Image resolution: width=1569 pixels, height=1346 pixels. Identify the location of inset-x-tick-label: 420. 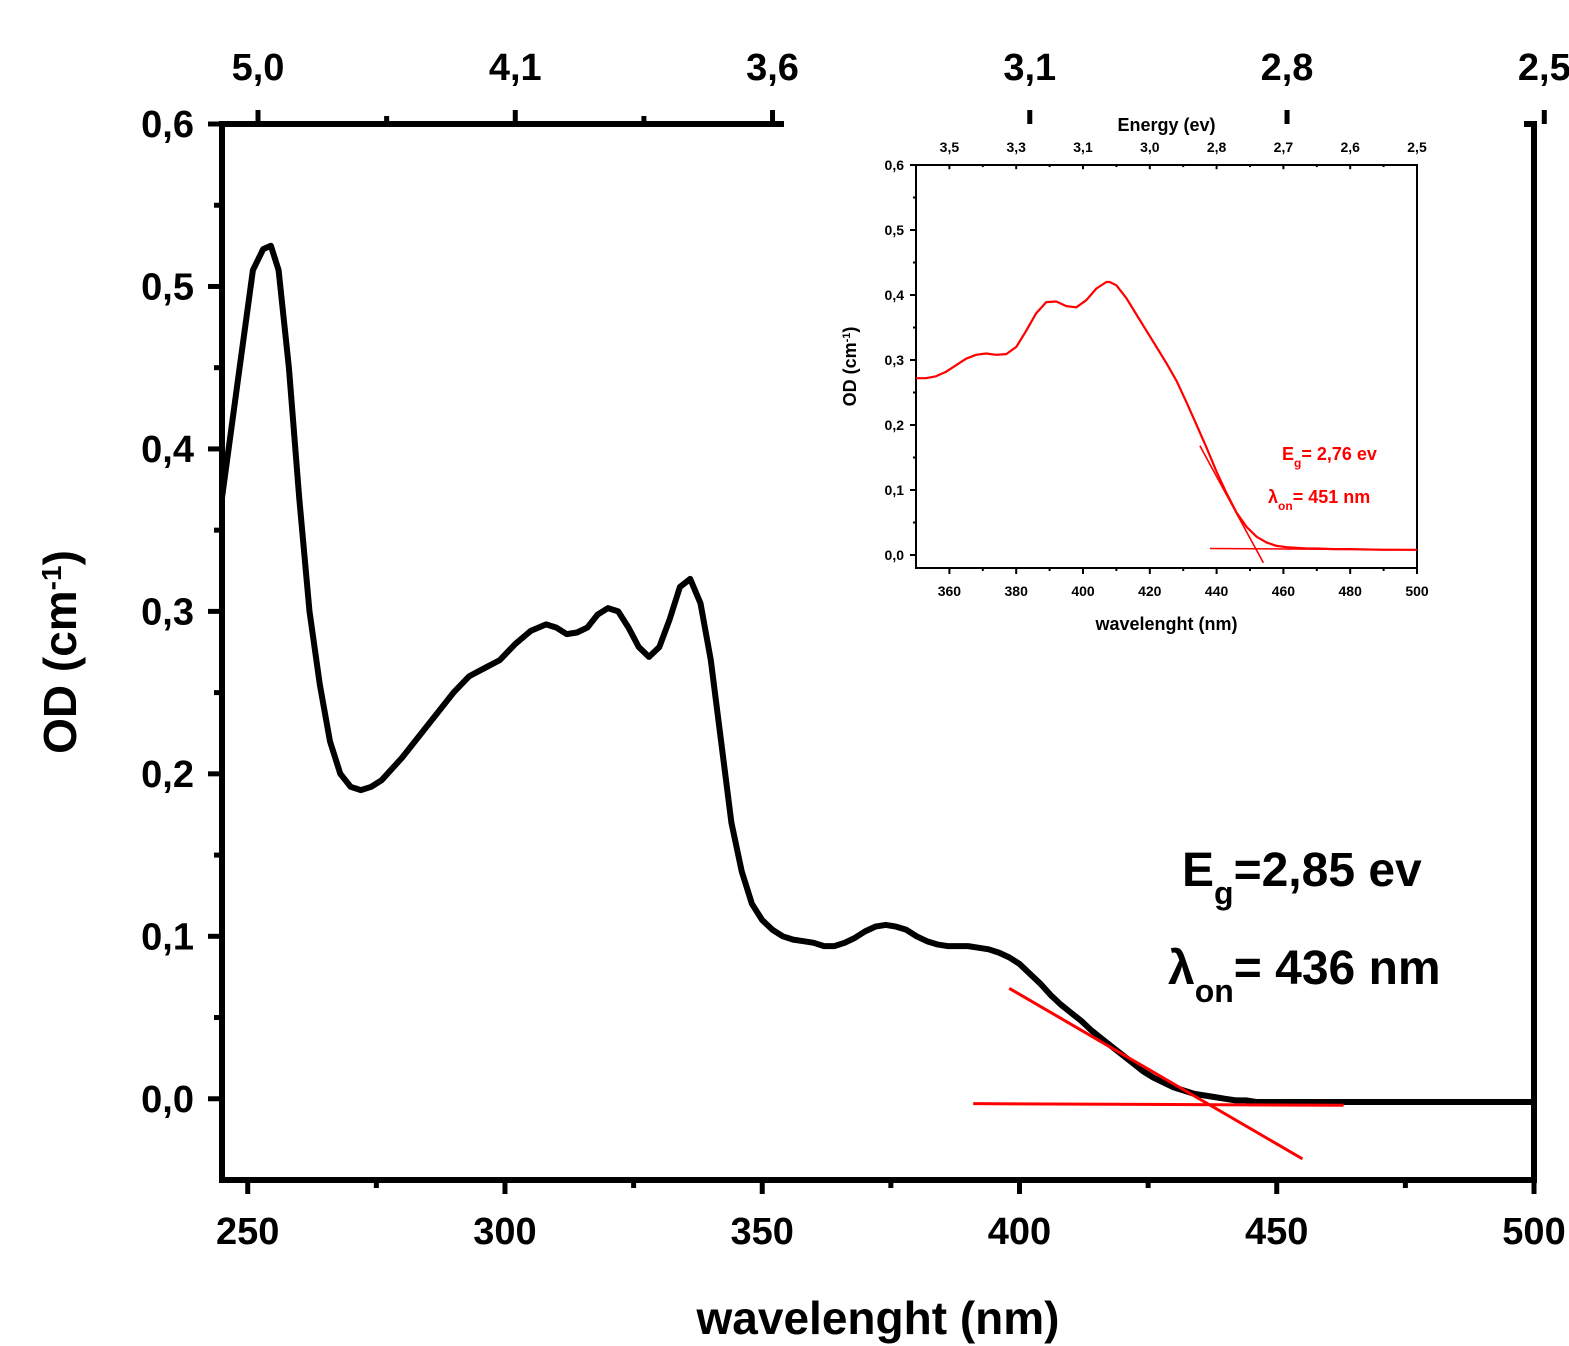
(1150, 591).